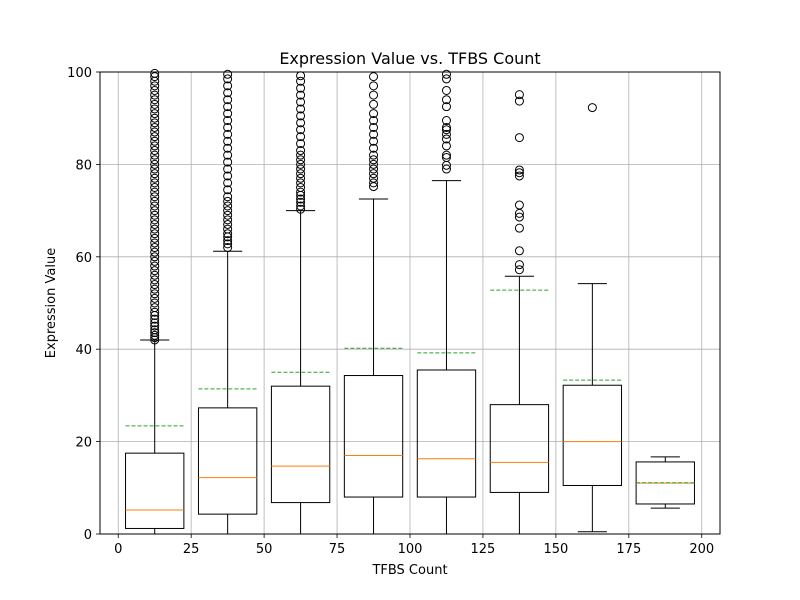  What do you see at coordinates (409, 58) in the screenshot?
I see `chart-title: Expression Value vs. TFBS Count` at bounding box center [409, 58].